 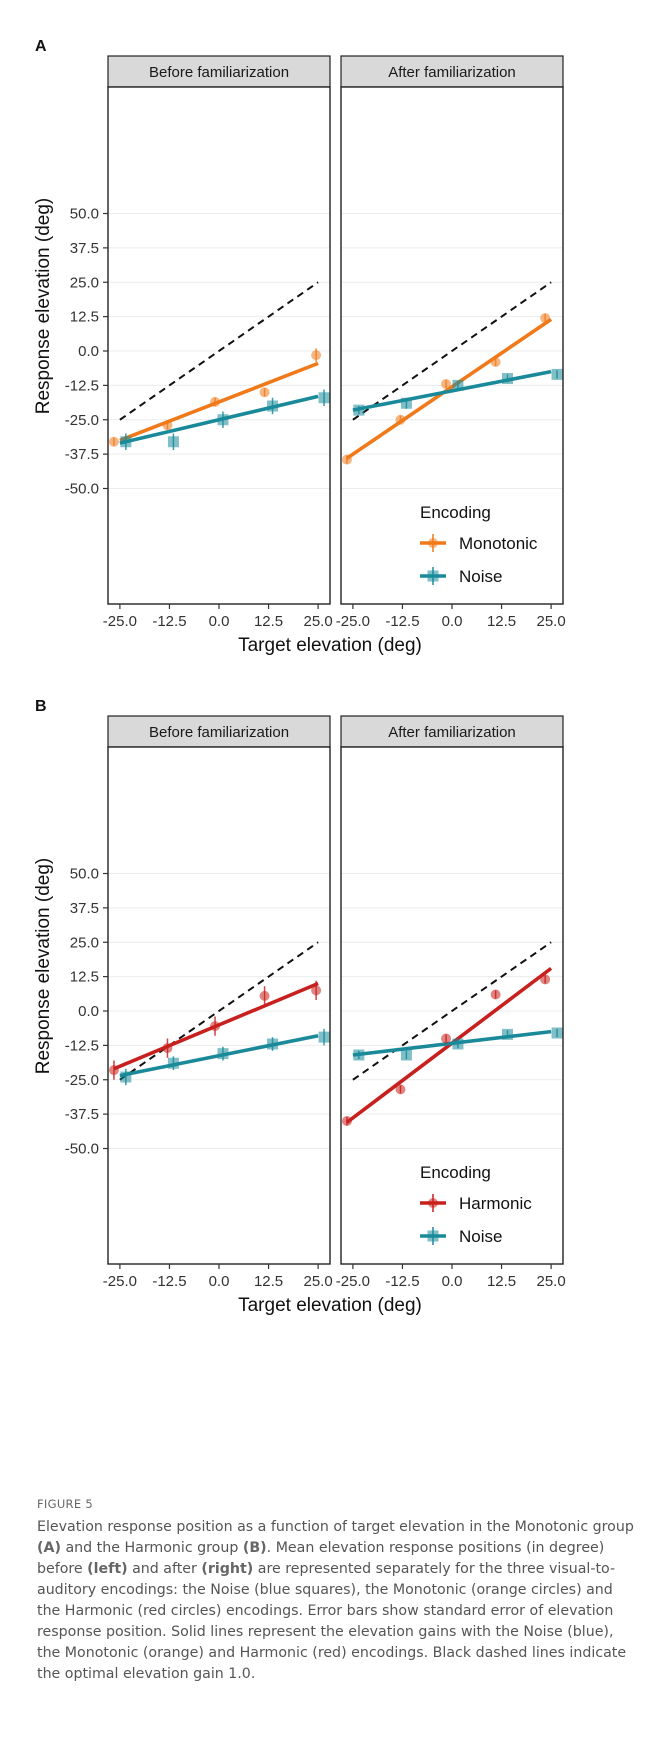 I want to click on legend-label-harmonic: Harmonic, so click(x=495, y=1203).